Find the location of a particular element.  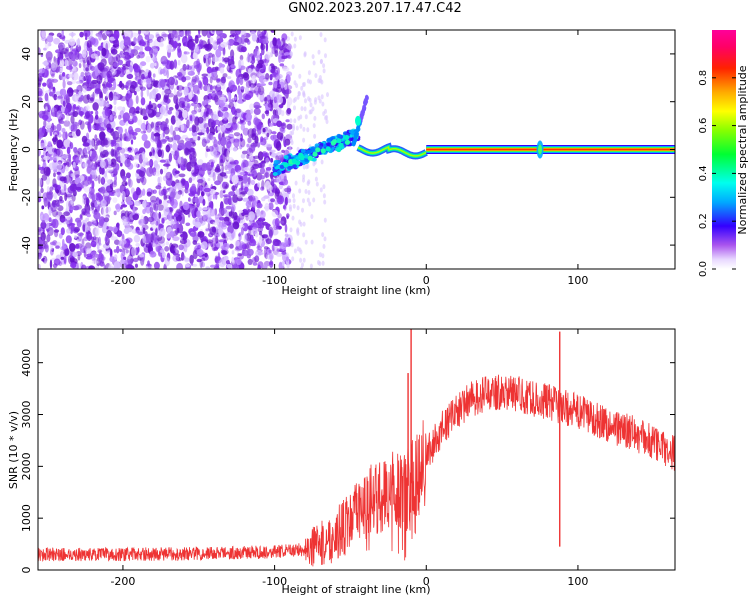

bump-inner is located at coordinates (540, 149).